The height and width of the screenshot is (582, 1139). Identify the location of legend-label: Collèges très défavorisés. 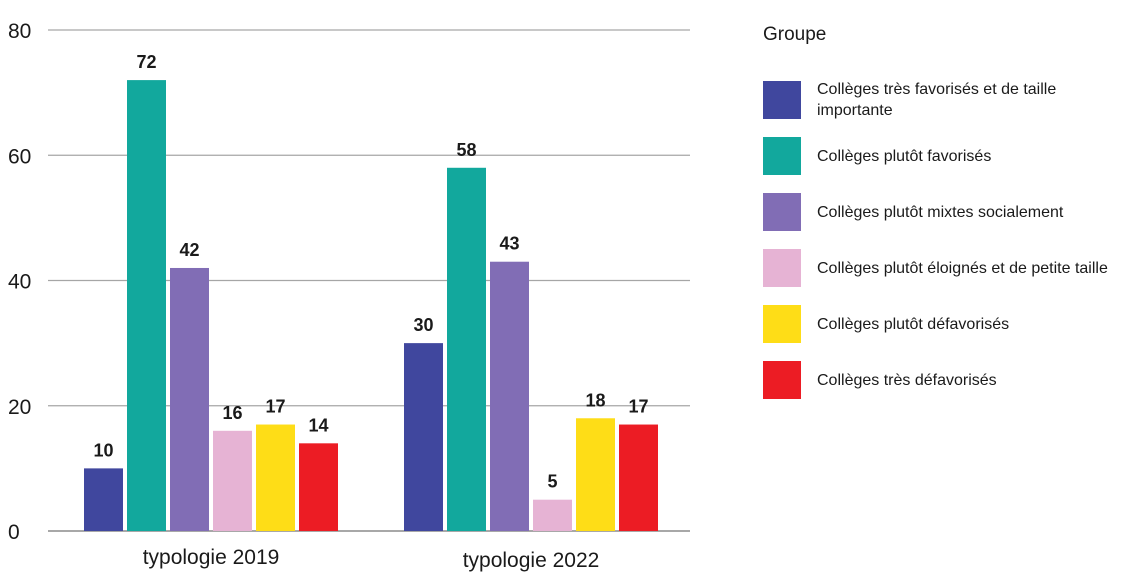
(907, 380).